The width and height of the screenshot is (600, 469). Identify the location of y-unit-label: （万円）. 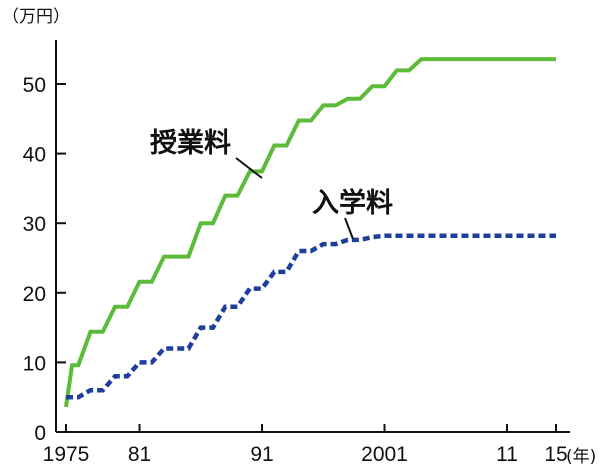
(36, 17).